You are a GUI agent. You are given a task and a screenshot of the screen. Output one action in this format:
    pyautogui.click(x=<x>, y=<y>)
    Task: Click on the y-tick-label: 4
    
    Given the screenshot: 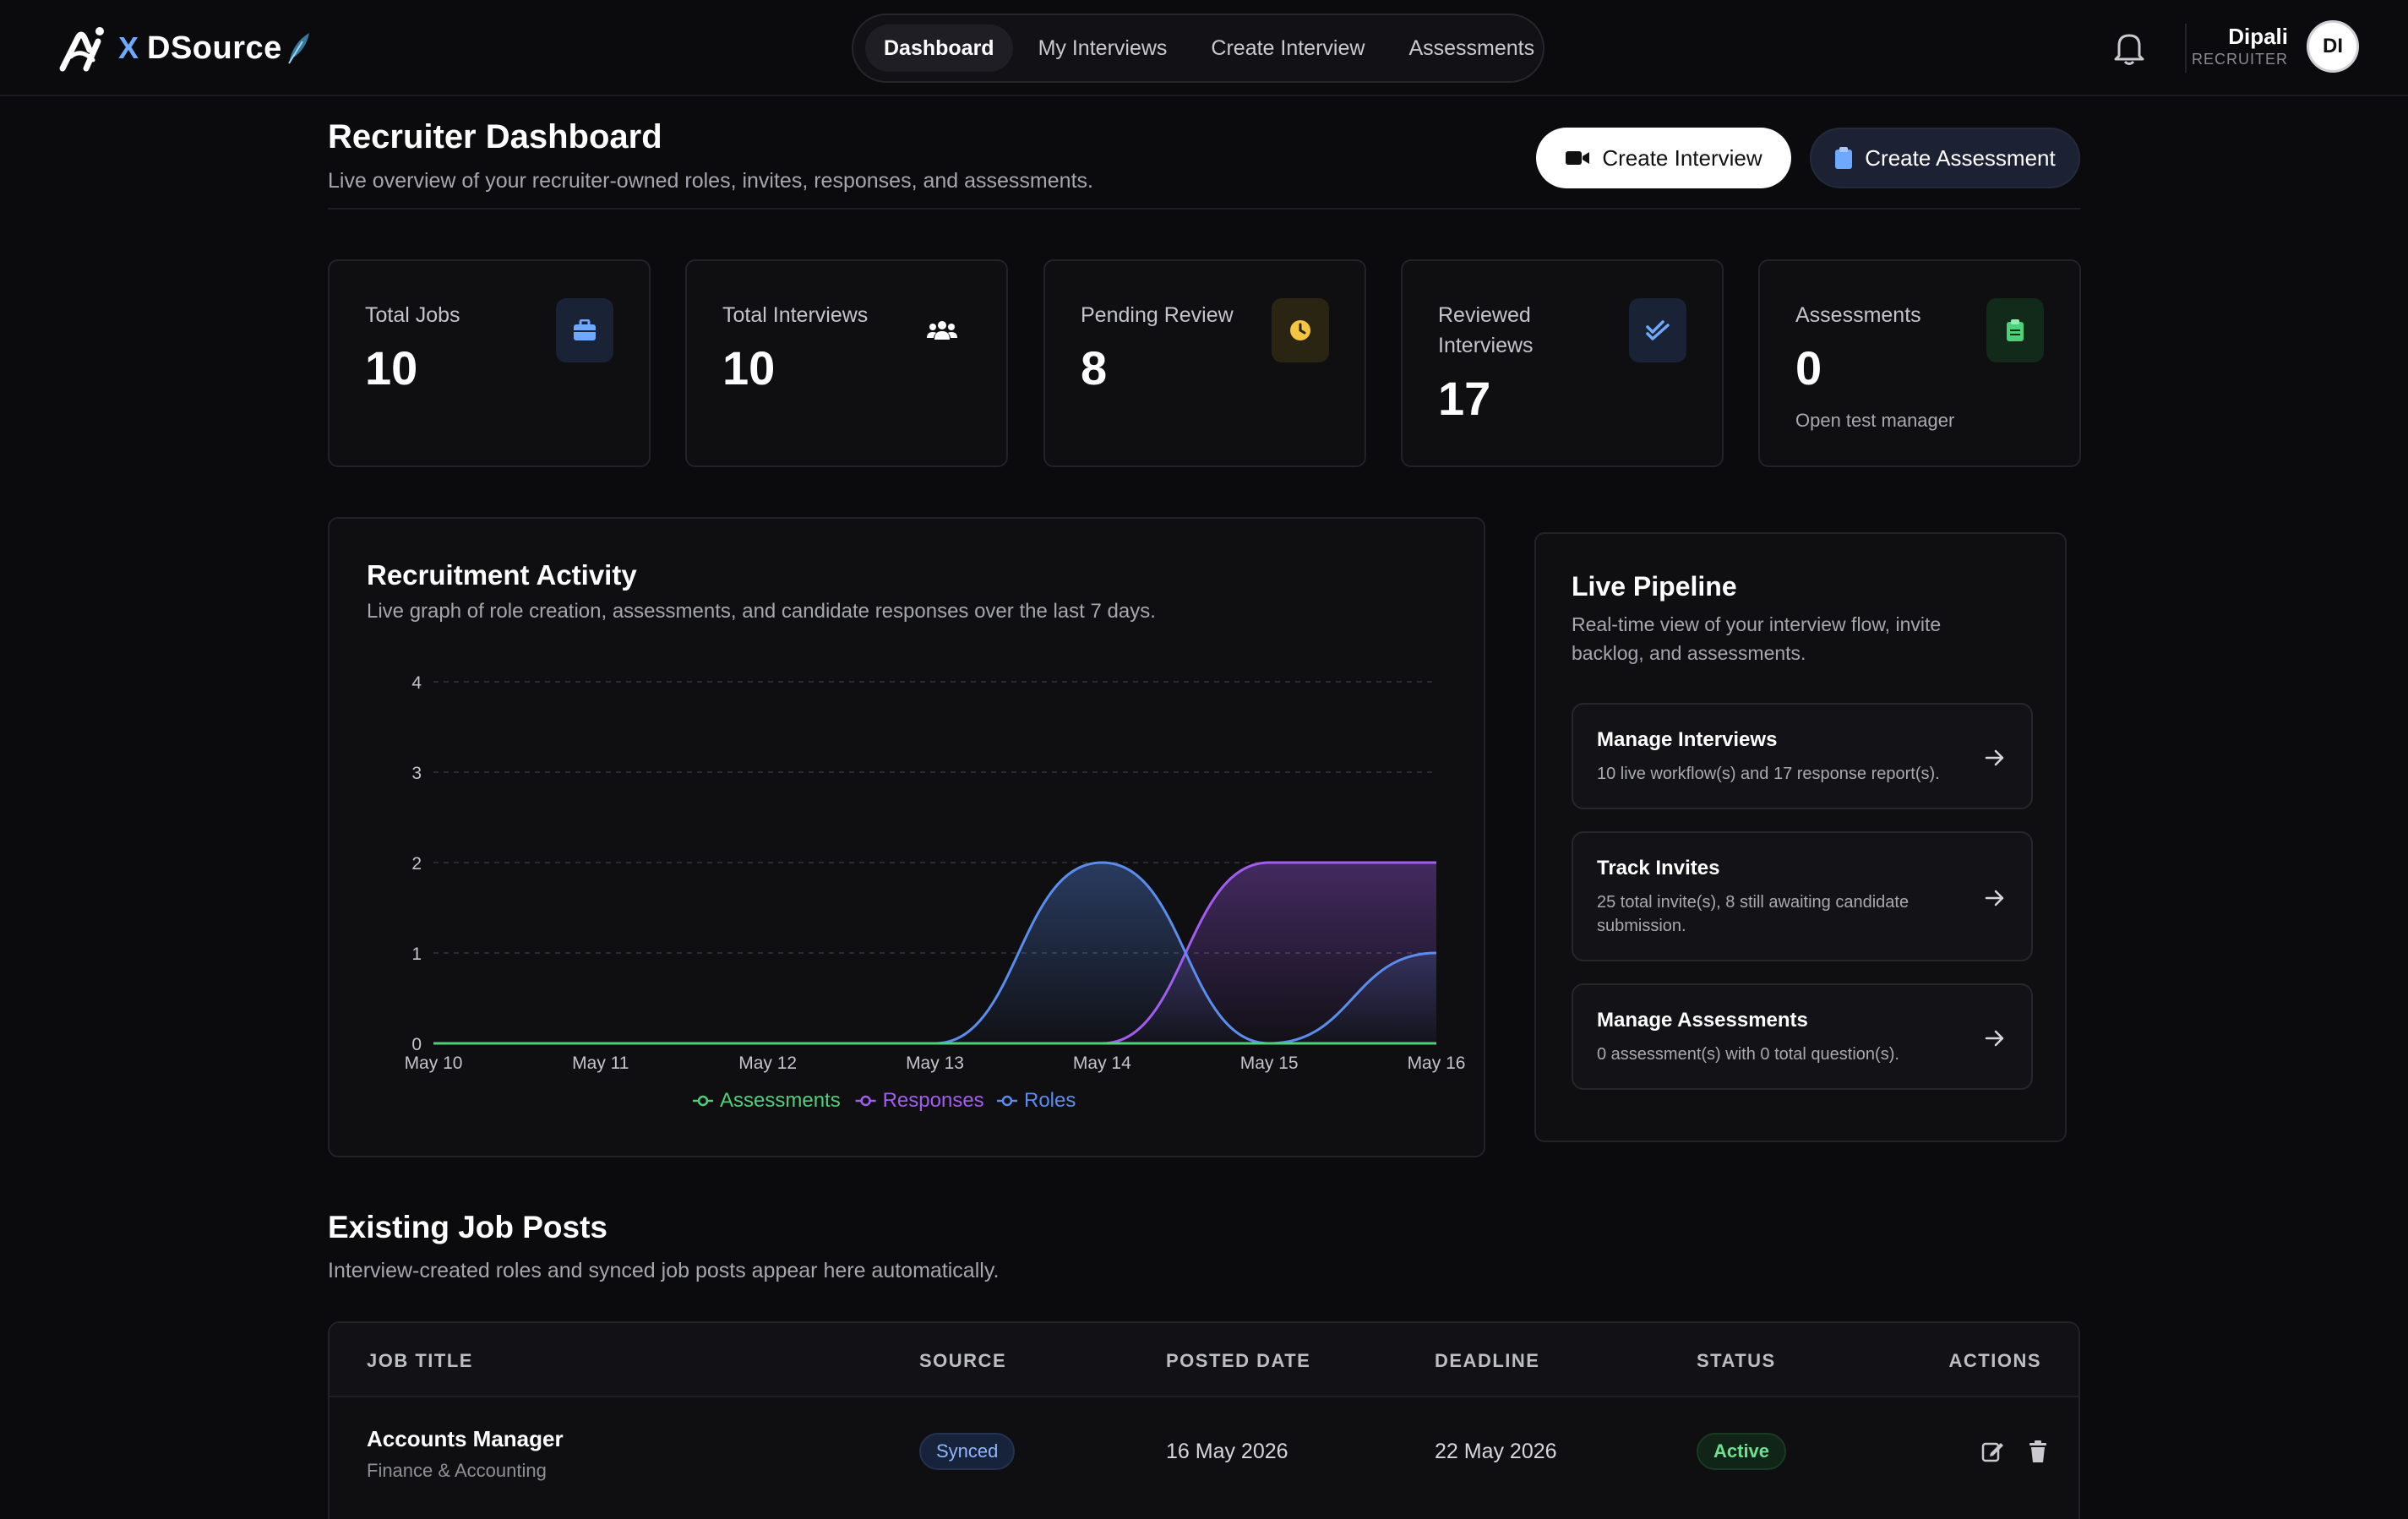 What is the action you would take?
    pyautogui.click(x=416, y=683)
    